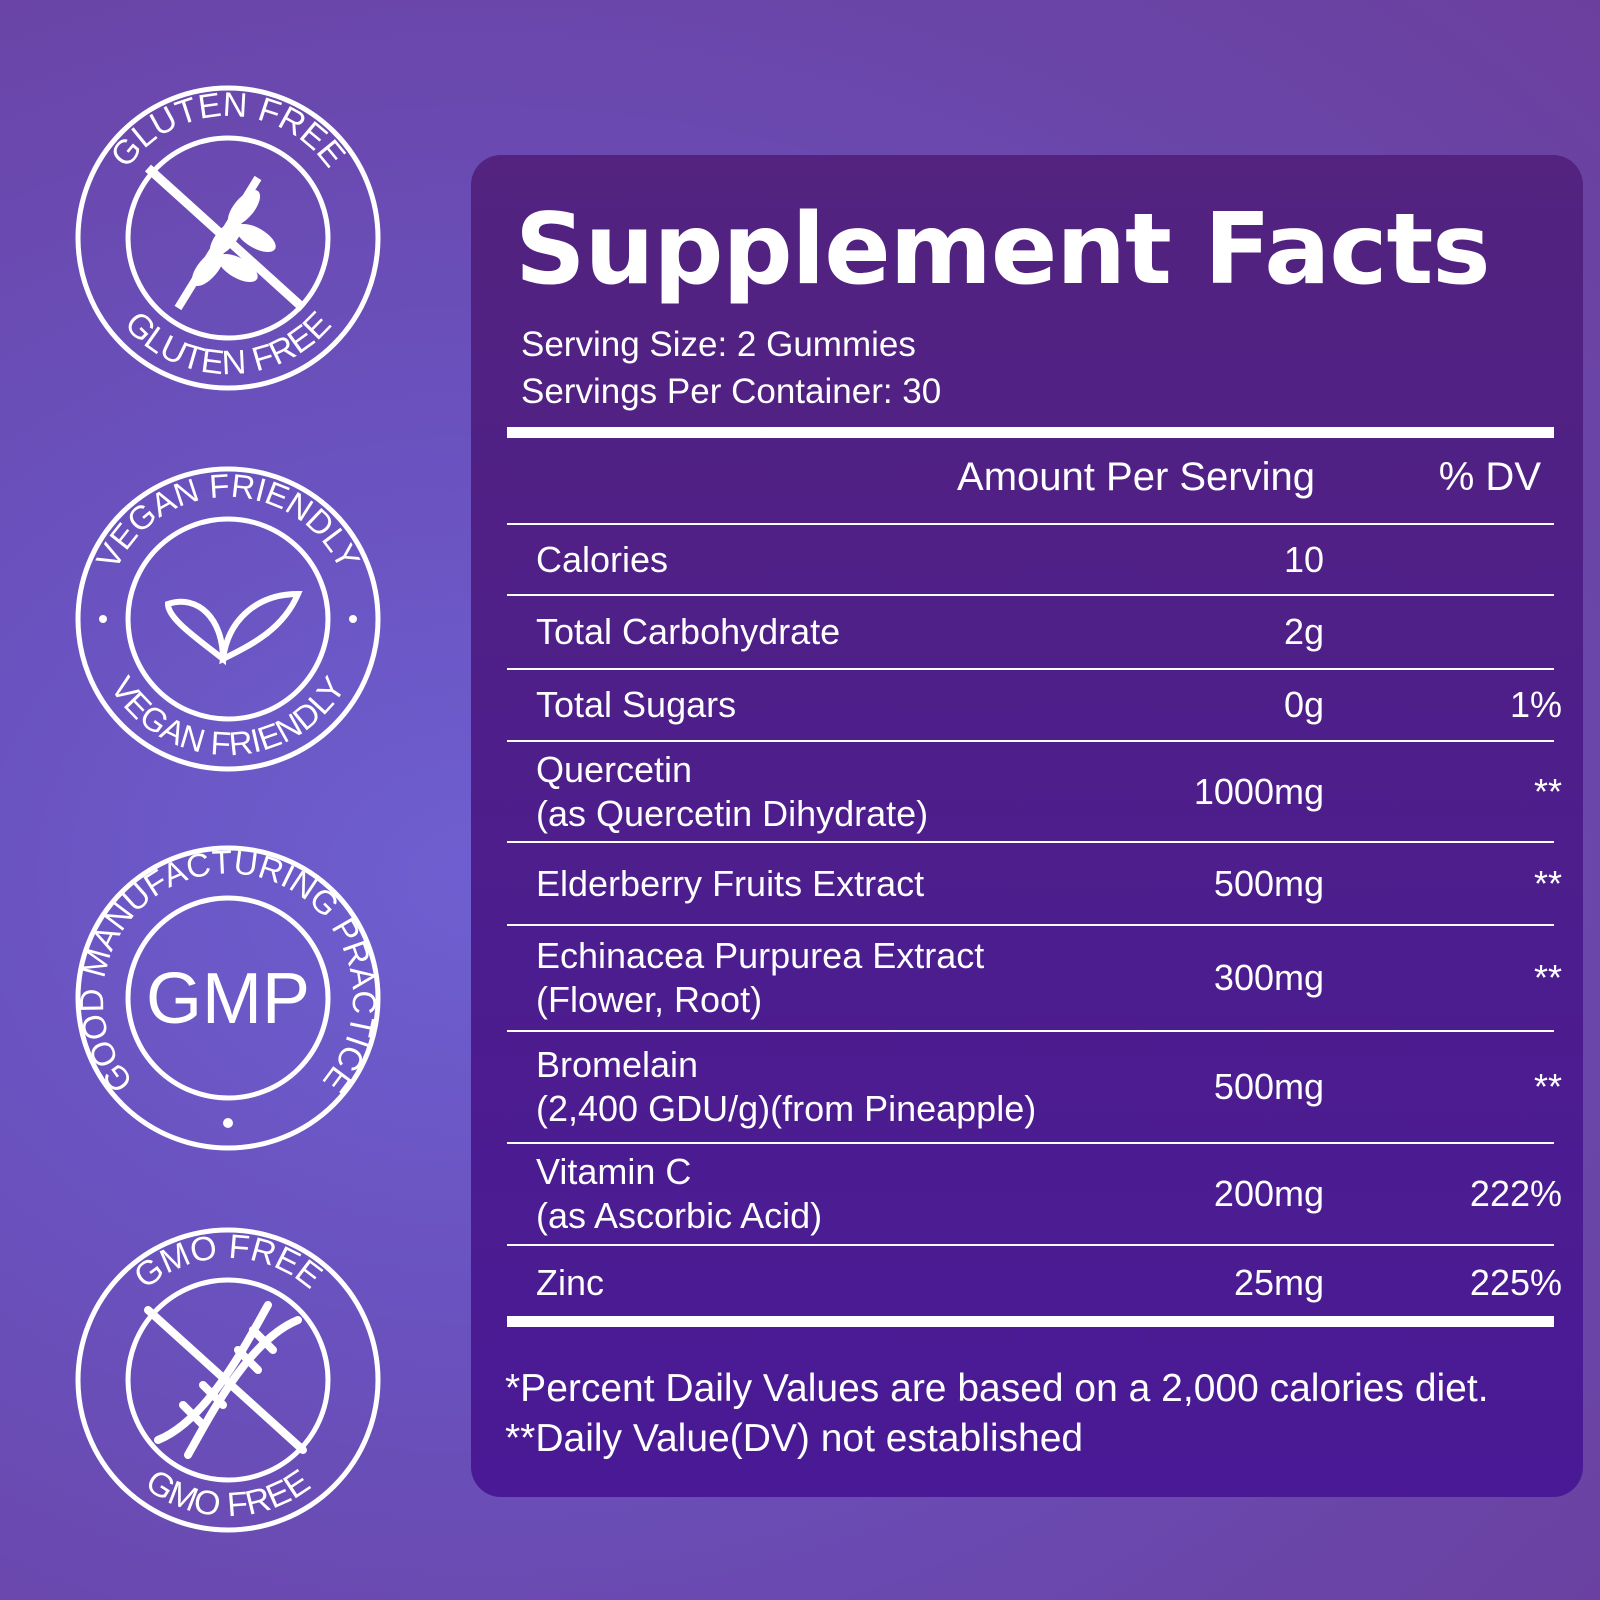 The width and height of the screenshot is (1600, 1600). What do you see at coordinates (732, 813) in the screenshot?
I see `nutrient-source: (as Quercetin Dihydrate)` at bounding box center [732, 813].